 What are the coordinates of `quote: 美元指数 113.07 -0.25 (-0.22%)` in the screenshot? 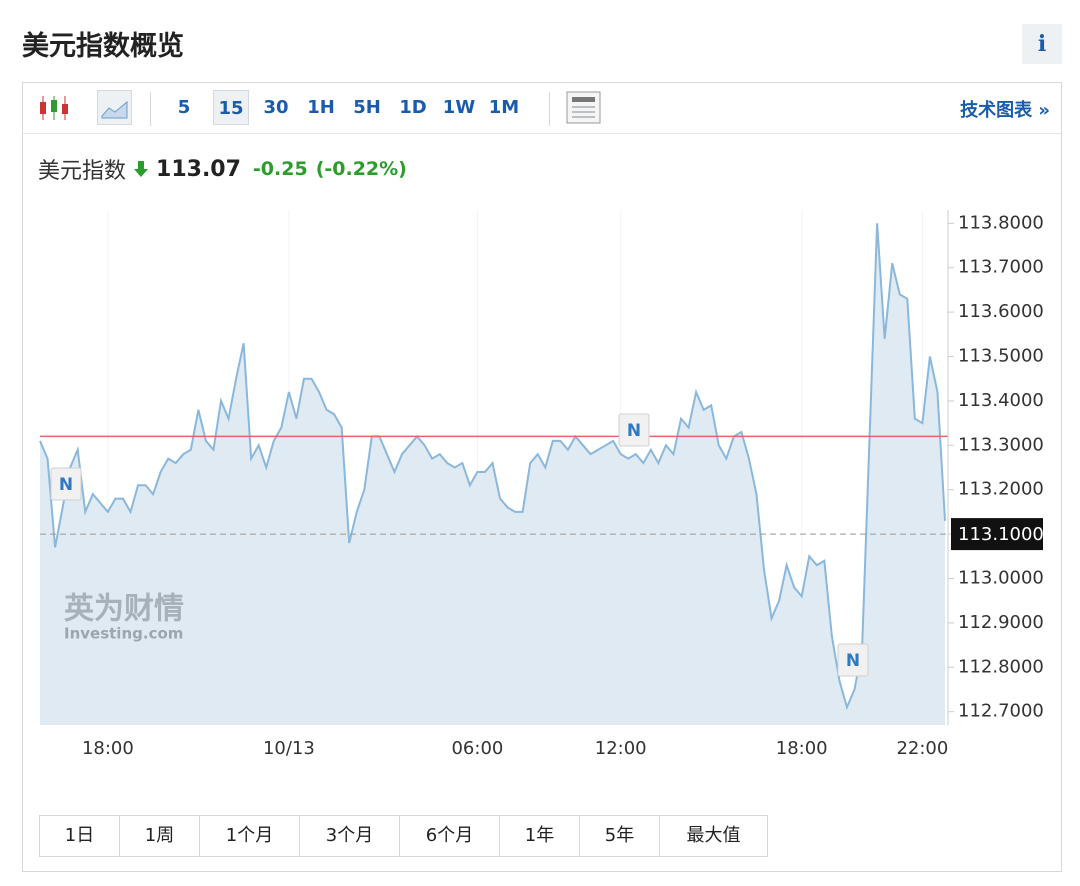 It's located at (222, 169).